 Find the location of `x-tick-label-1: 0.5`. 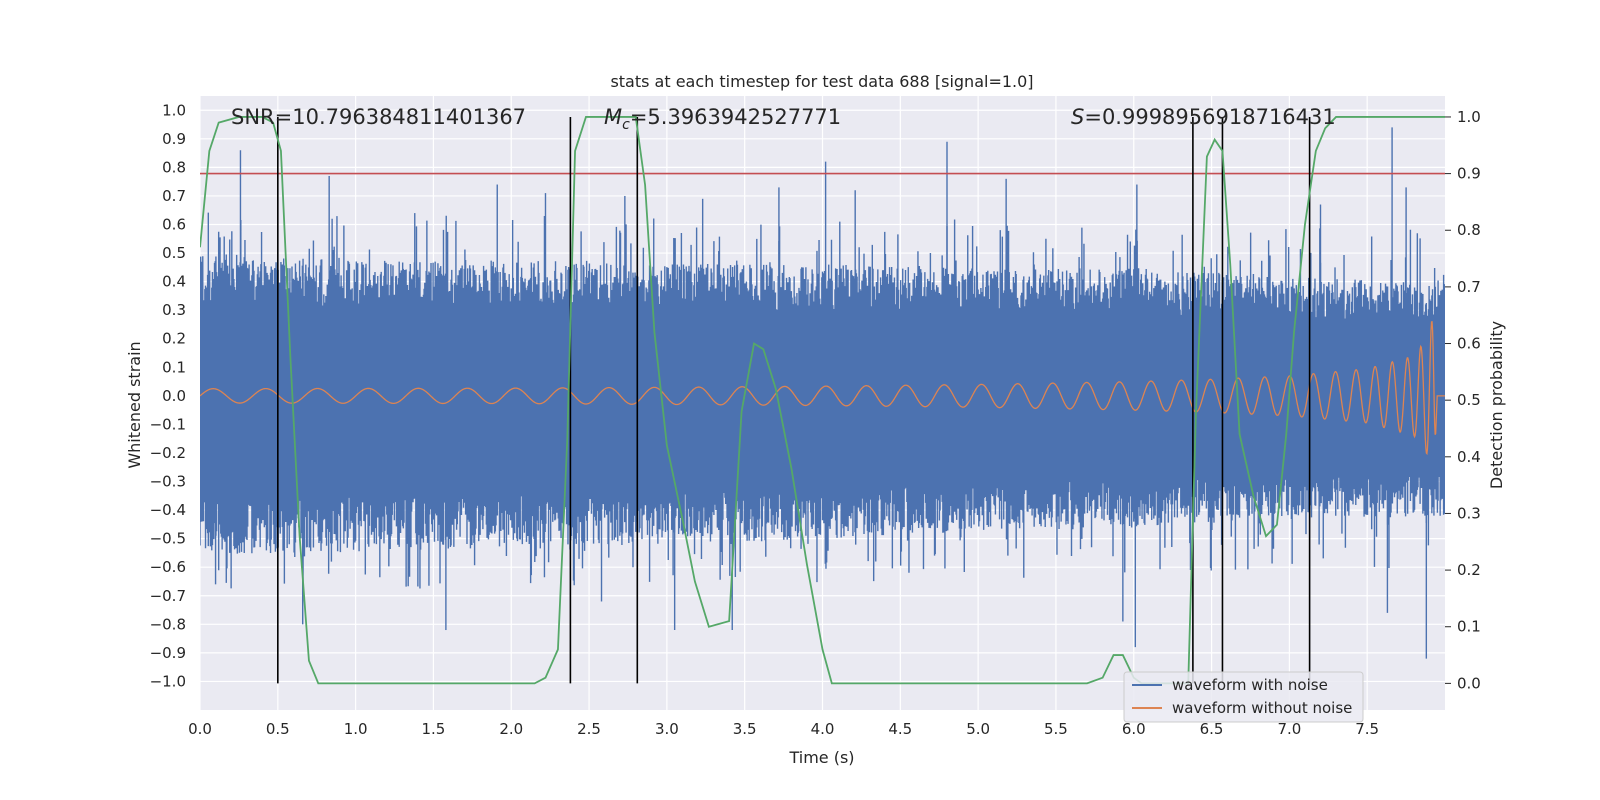

x-tick-label-1: 0.5 is located at coordinates (278, 729).